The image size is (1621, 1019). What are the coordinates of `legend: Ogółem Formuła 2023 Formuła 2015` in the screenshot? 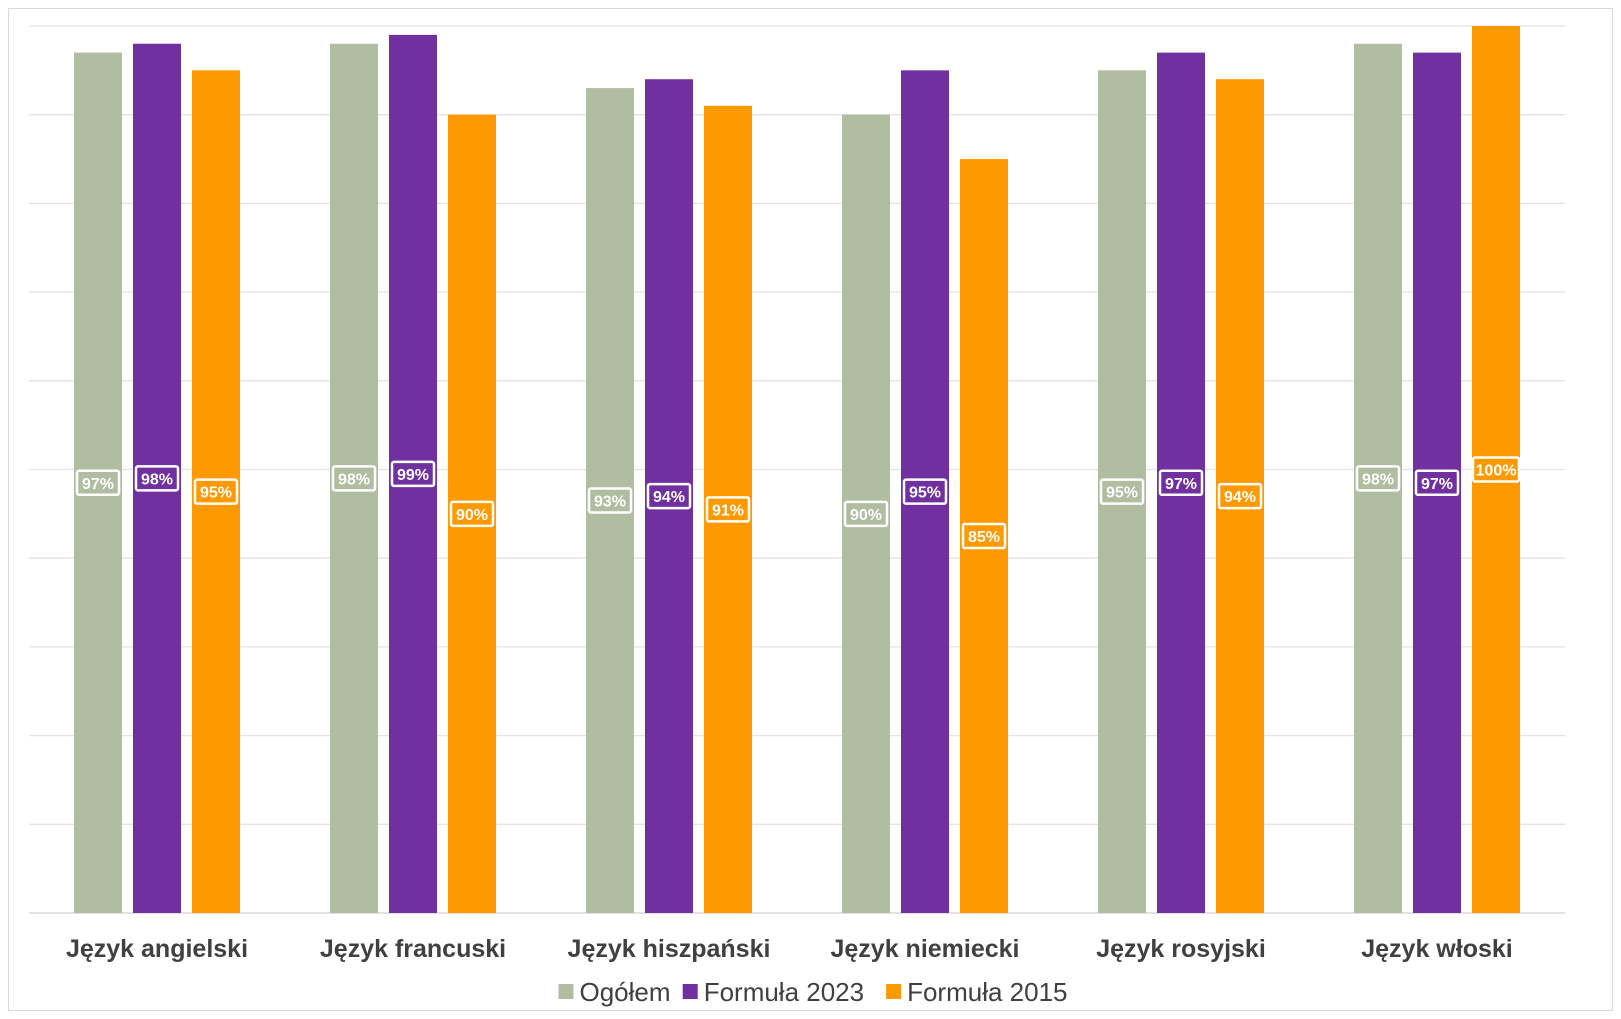 It's located at (813, 992).